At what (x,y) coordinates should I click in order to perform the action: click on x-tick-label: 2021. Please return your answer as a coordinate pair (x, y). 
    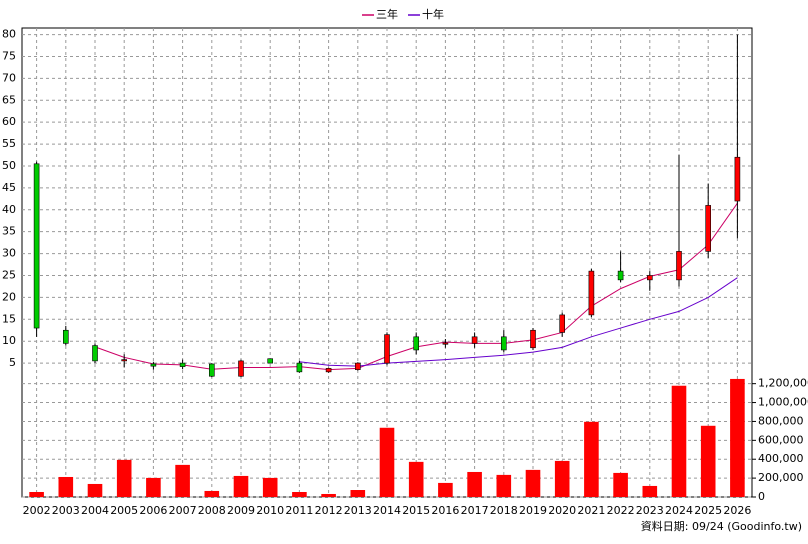
    Looking at the image, I should click on (591, 510).